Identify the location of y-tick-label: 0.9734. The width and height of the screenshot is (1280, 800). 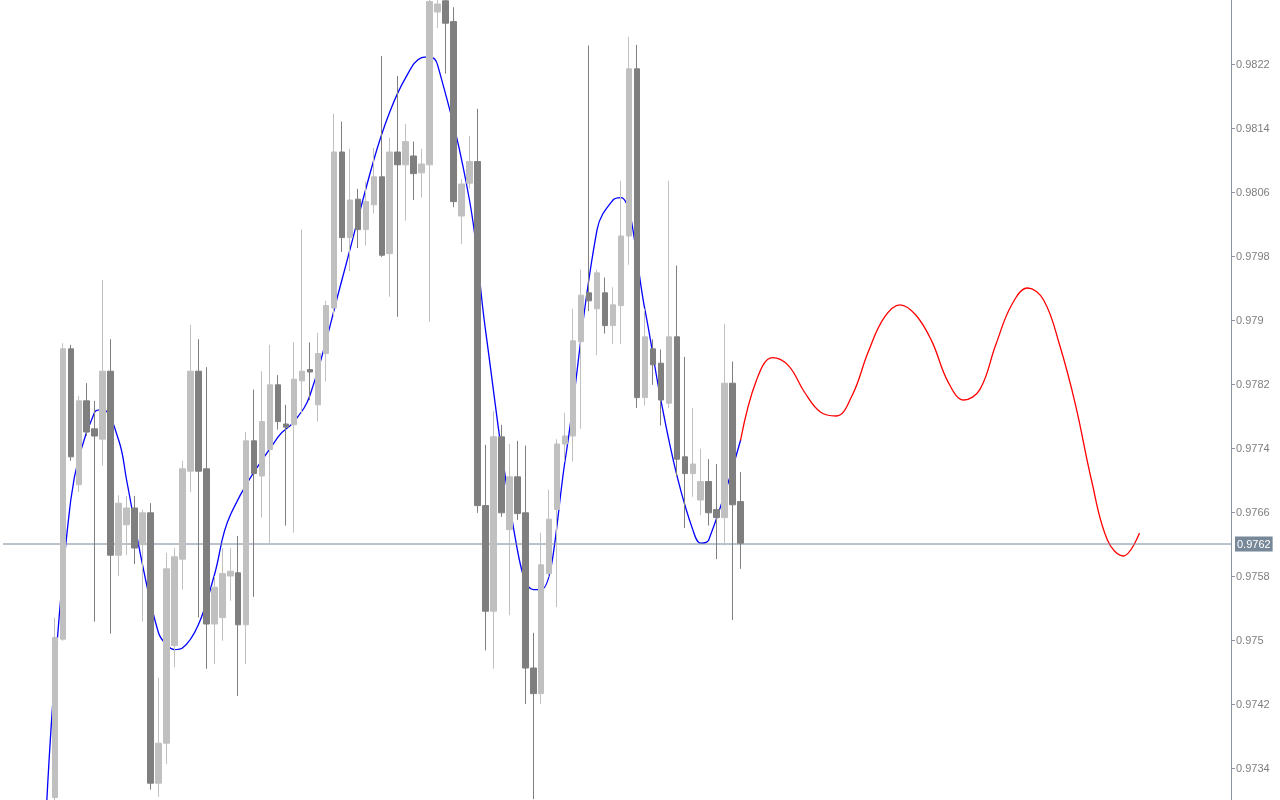
(1253, 768).